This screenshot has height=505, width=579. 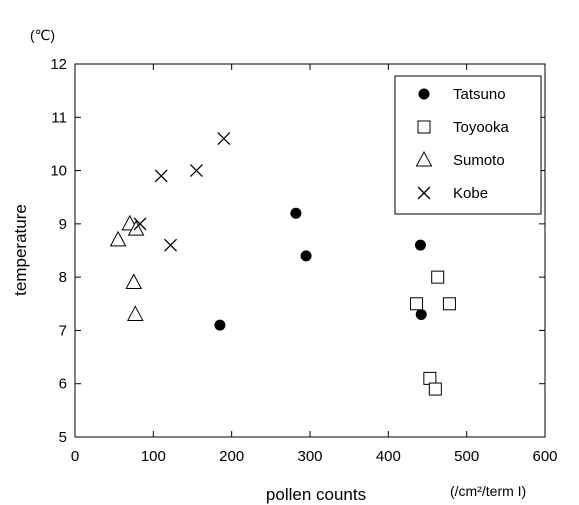 I want to click on y-tick-label: 9, so click(x=63, y=224).